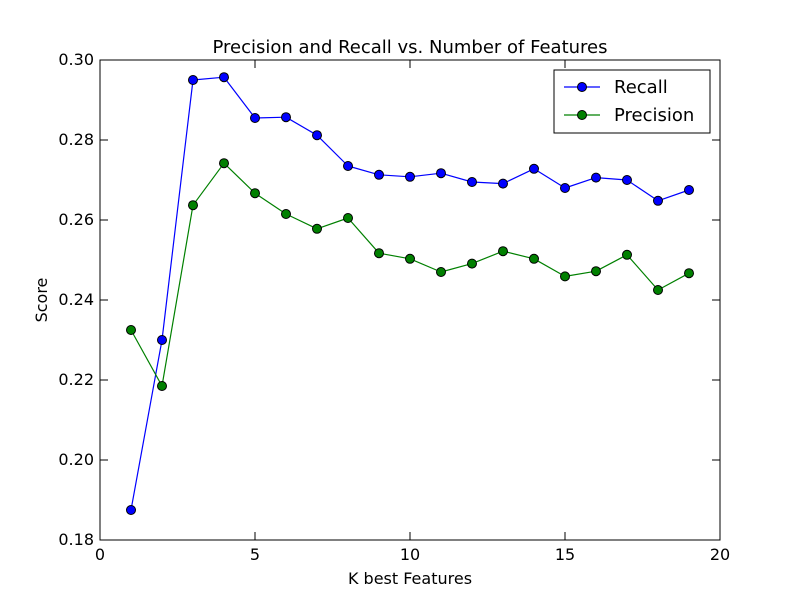  Describe the element at coordinates (100, 554) in the screenshot. I see `x-tick-label: 0` at that location.